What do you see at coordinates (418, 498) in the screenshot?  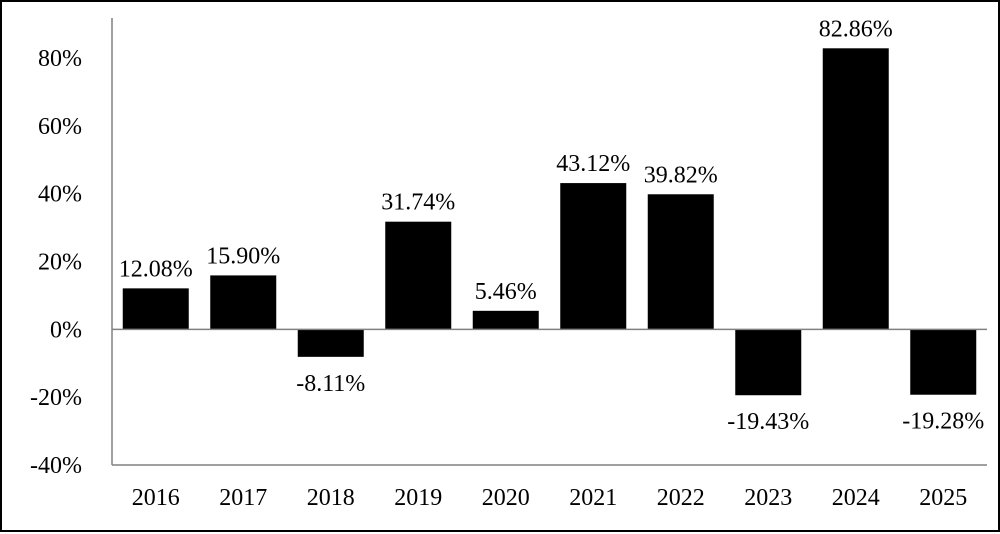 I see `x-tick-label: 2019` at bounding box center [418, 498].